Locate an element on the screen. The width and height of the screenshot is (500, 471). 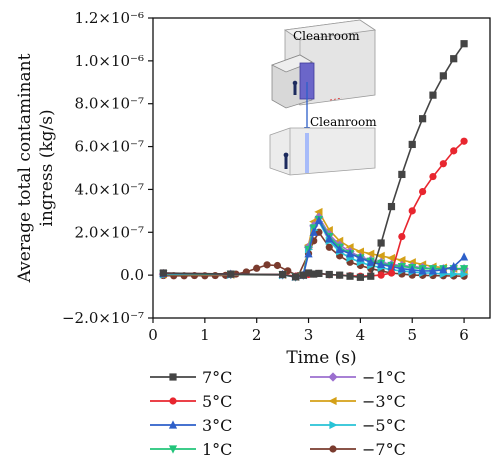
inset-label-bottom: Cleanroom is located at coordinates (343, 122).